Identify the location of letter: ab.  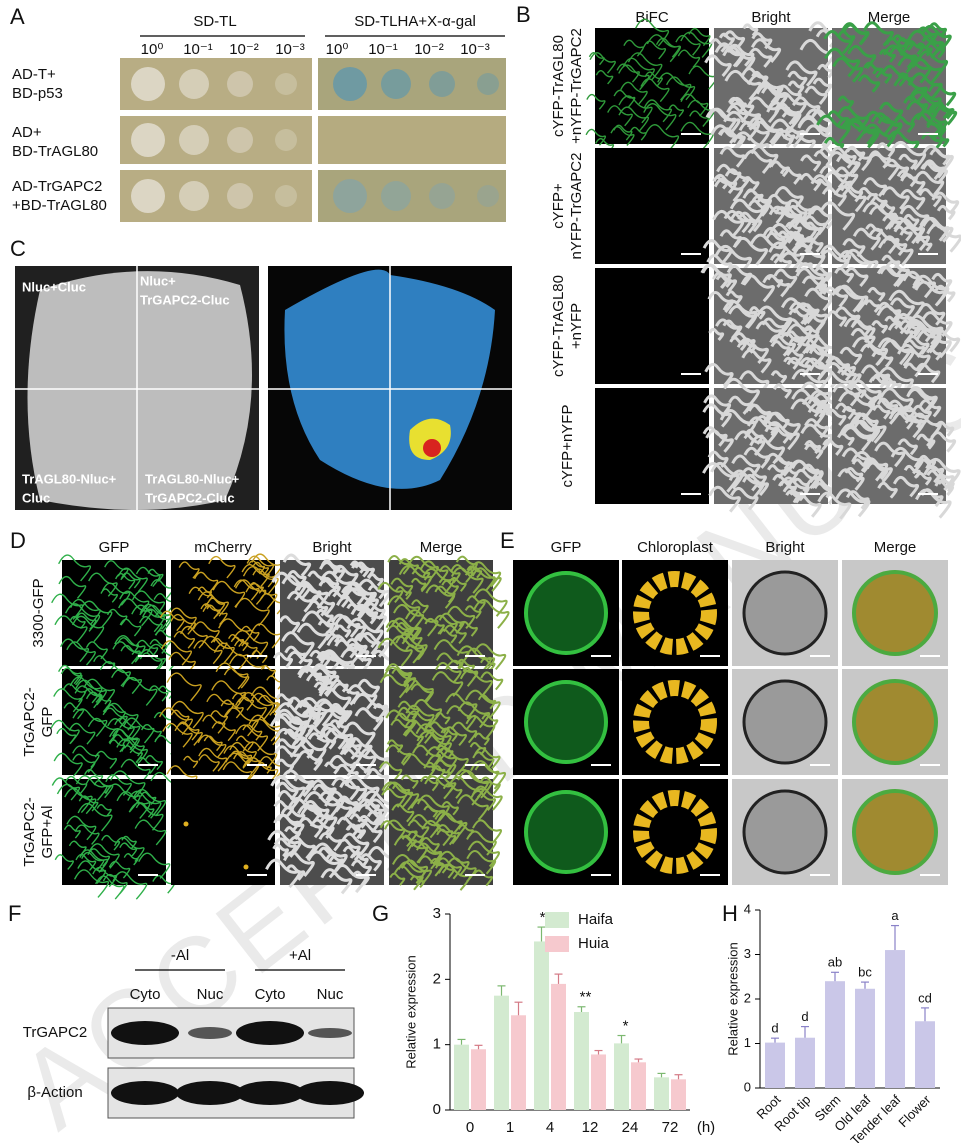
(835, 962).